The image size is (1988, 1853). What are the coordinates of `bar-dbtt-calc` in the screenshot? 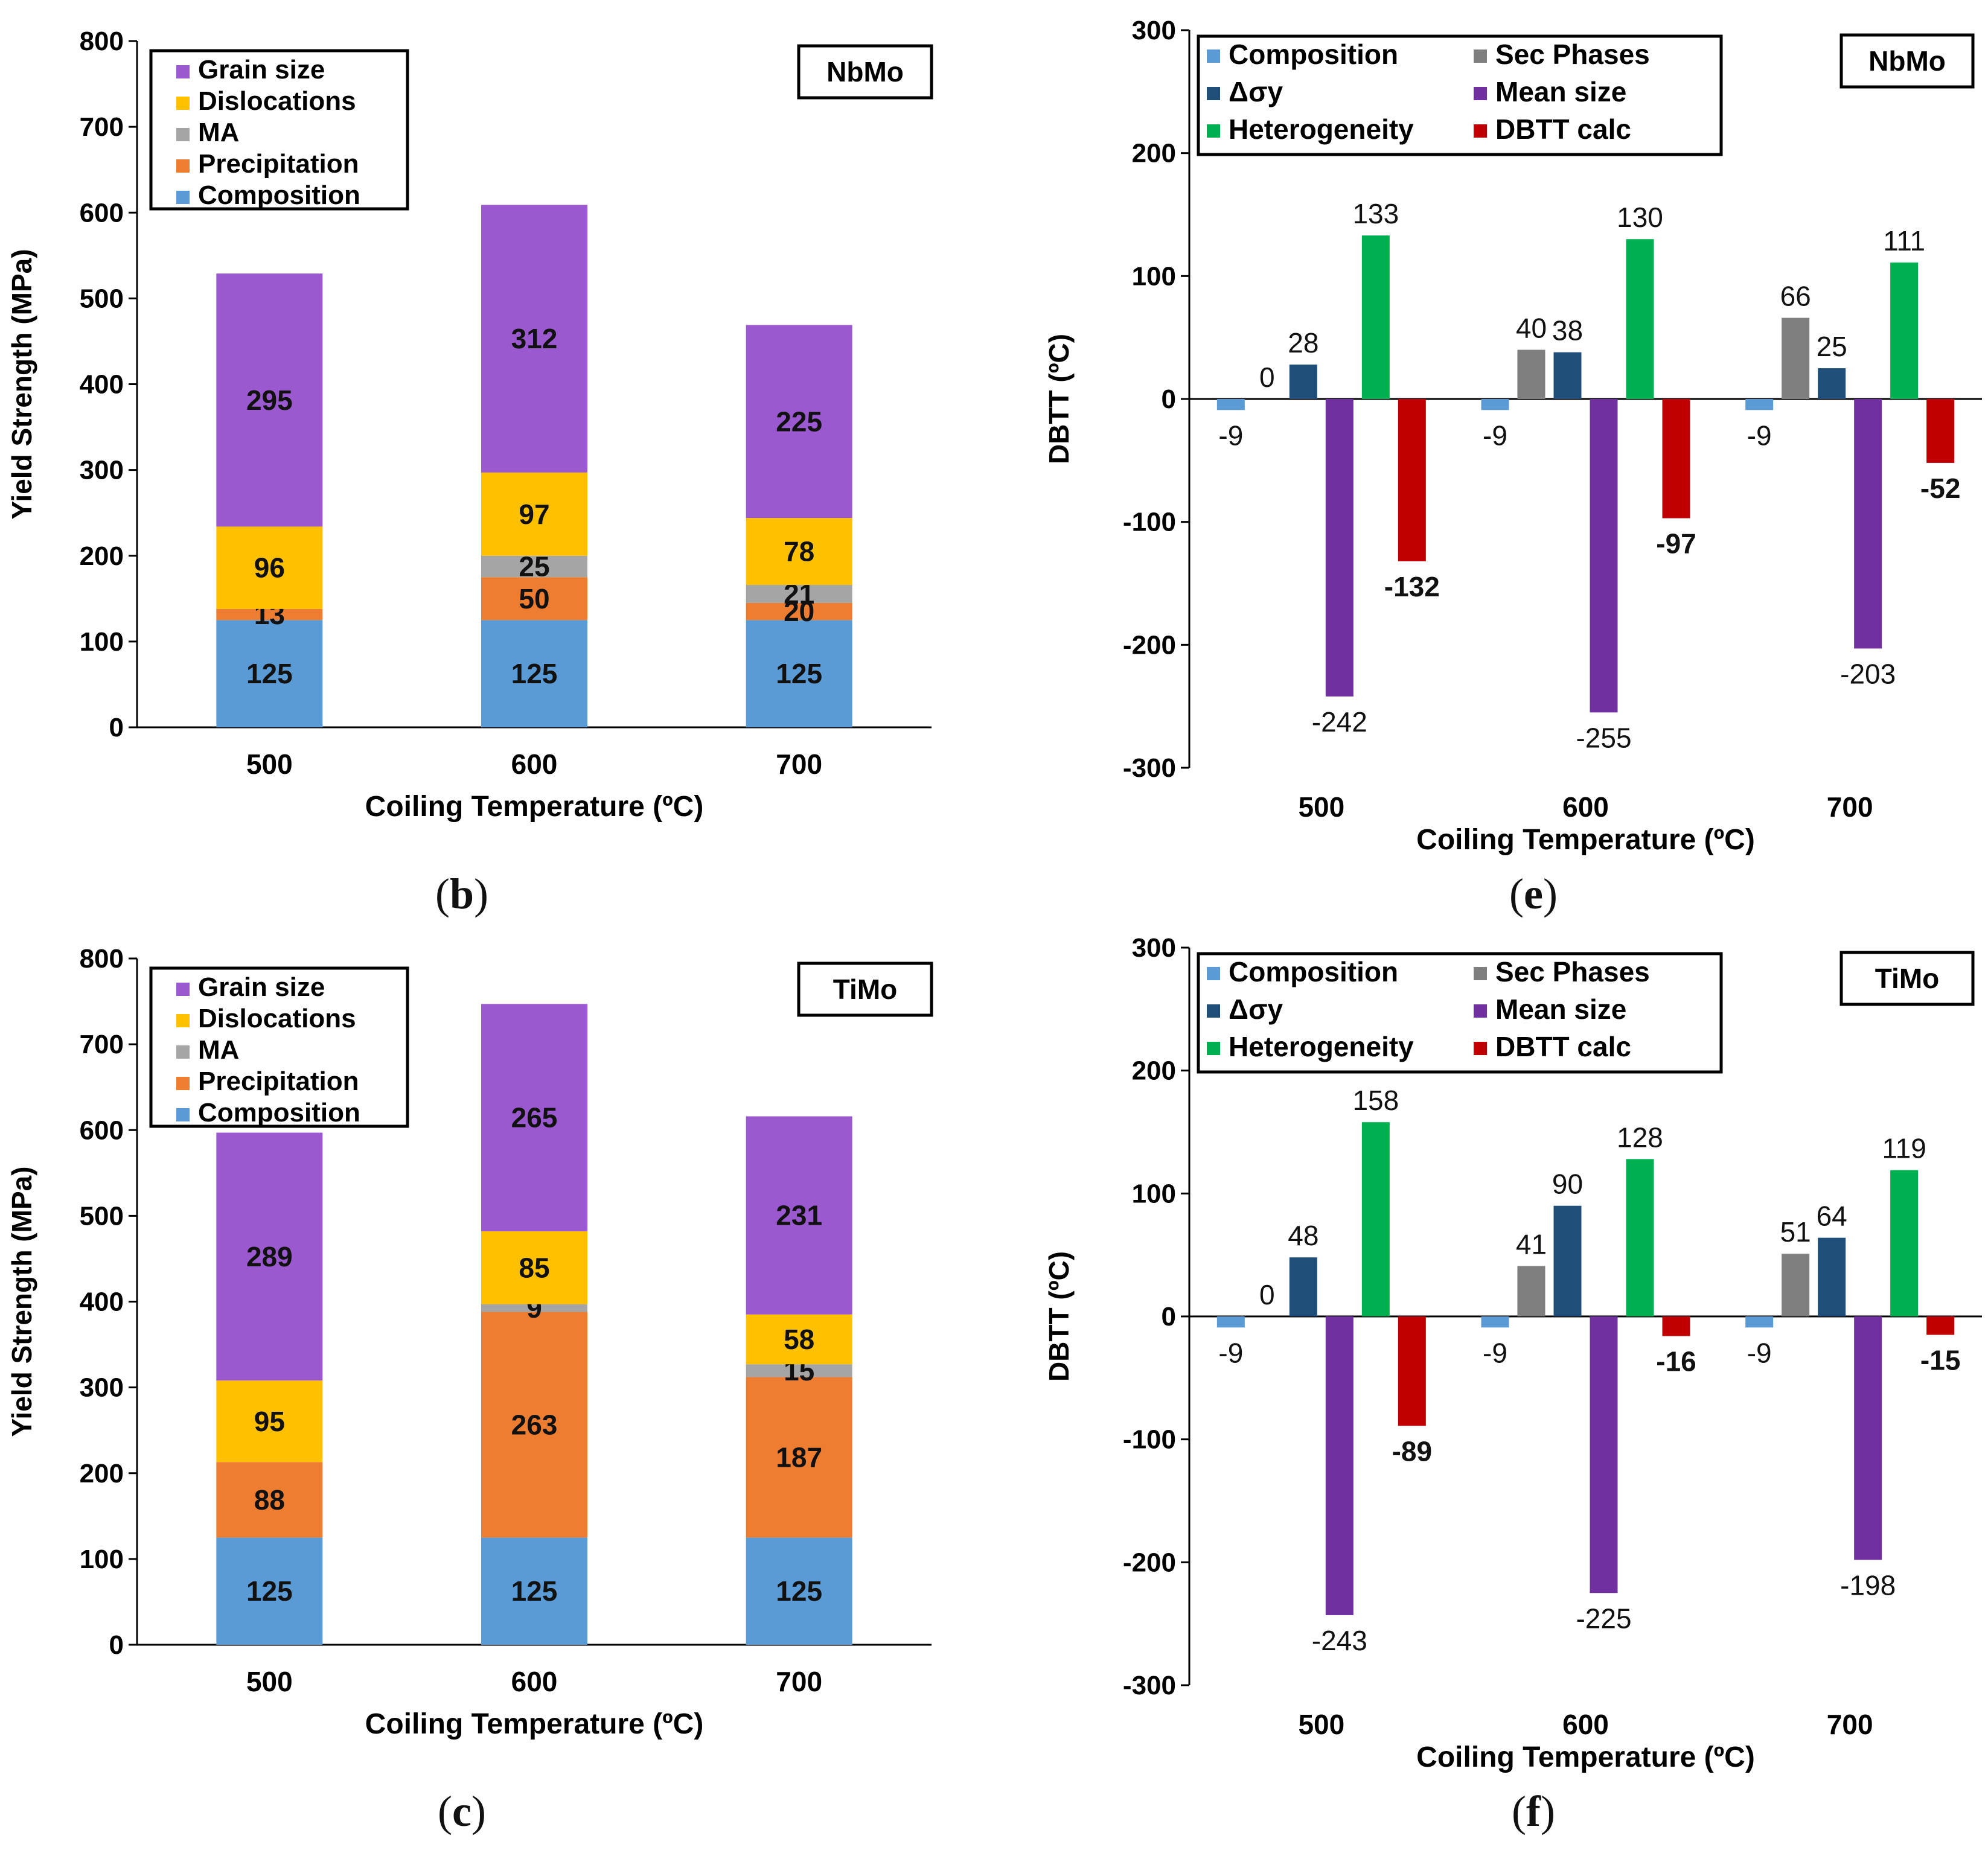 It's located at (1940, 431).